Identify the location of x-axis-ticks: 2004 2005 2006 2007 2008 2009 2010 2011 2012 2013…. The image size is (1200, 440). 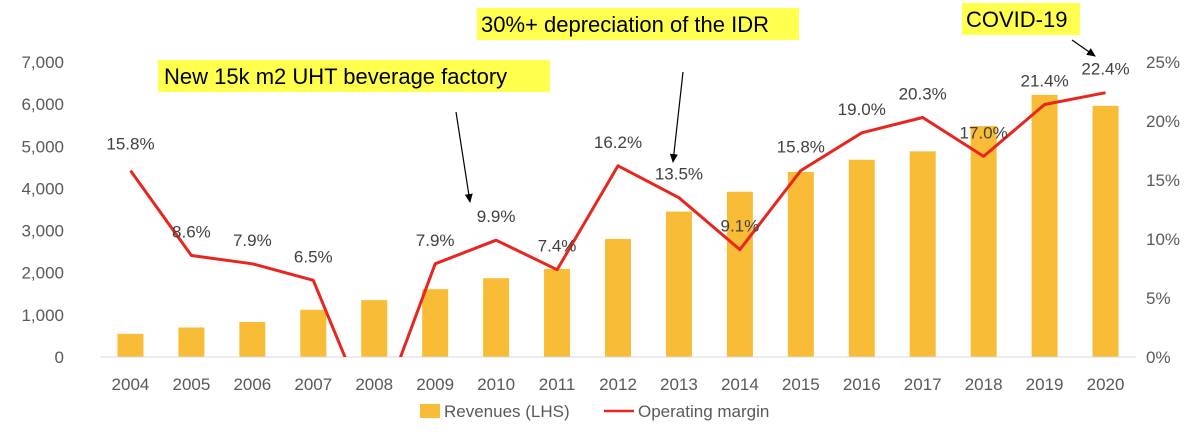
(618, 384).